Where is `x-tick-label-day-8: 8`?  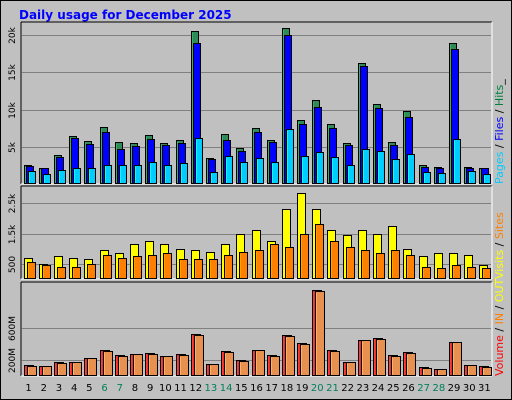
x-tick-label-day-8: 8 is located at coordinates (135, 388).